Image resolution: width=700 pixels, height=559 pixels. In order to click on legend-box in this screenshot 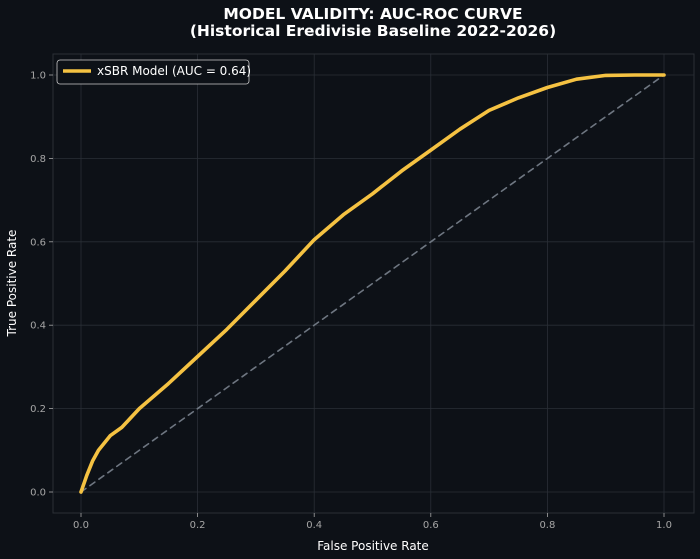, I will do `click(153, 72)`.